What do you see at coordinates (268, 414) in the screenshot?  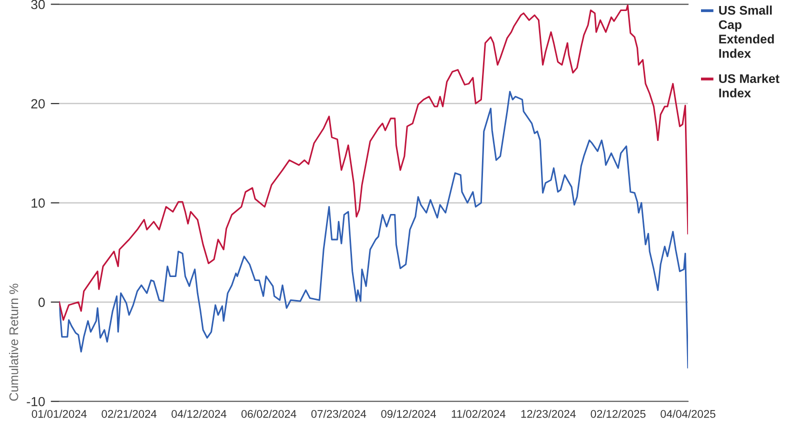 I see `x-tick-label: 06/02/2024` at bounding box center [268, 414].